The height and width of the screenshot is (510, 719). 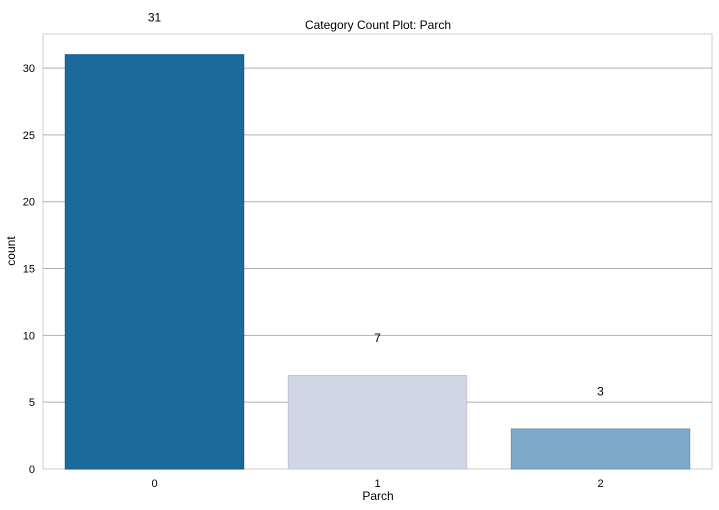 I want to click on data-label: 7, so click(x=377, y=338).